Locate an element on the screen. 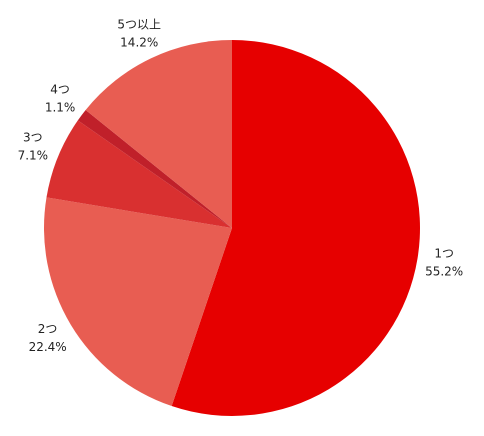 The image size is (484, 436). slice-value-label: 14.2% is located at coordinates (139, 43).